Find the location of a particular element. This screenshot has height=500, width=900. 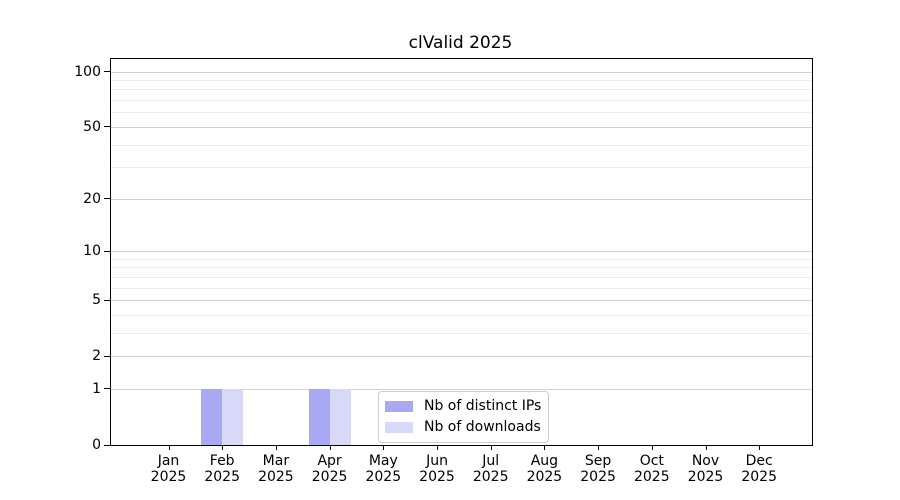

y-tick-label: 10 is located at coordinates (92, 251).